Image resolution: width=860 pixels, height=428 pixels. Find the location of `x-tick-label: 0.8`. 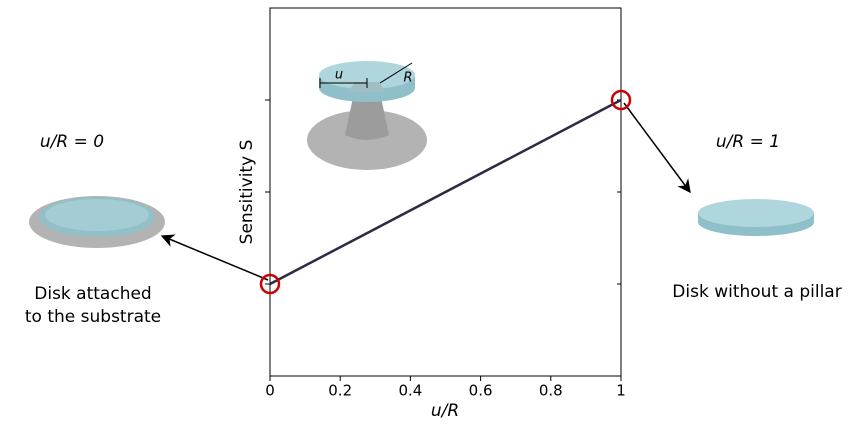

x-tick-label: 0.8 is located at coordinates (551, 391).